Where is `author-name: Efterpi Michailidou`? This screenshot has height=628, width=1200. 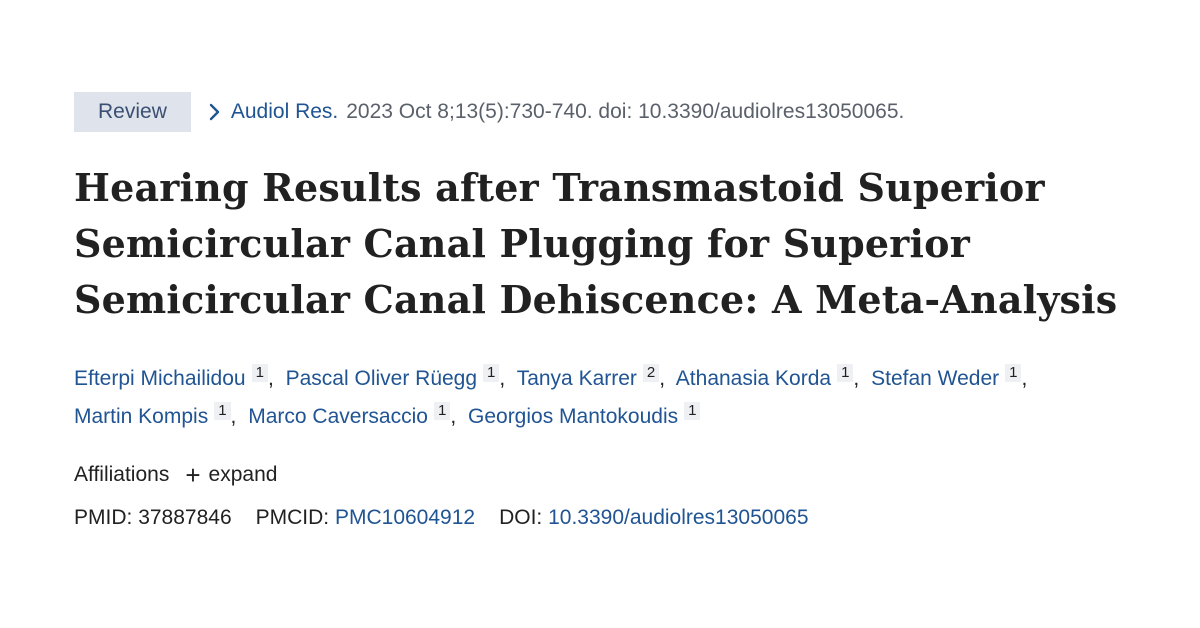
author-name: Efterpi Michailidou is located at coordinates (160, 378).